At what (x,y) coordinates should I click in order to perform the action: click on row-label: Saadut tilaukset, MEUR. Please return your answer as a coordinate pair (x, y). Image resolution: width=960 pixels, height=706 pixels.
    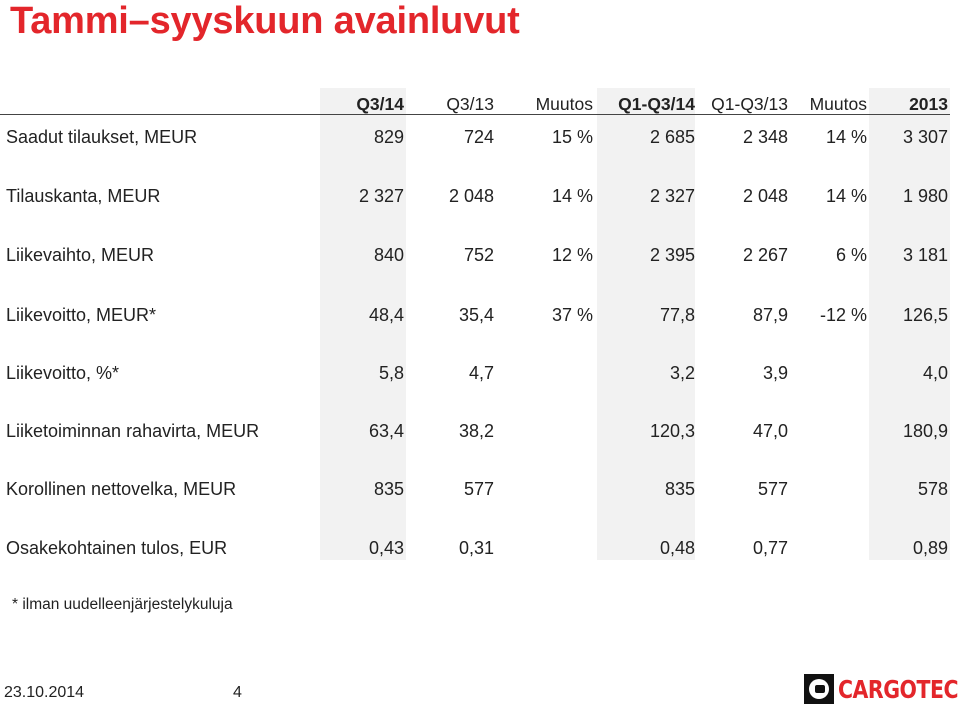
    Looking at the image, I should click on (102, 137).